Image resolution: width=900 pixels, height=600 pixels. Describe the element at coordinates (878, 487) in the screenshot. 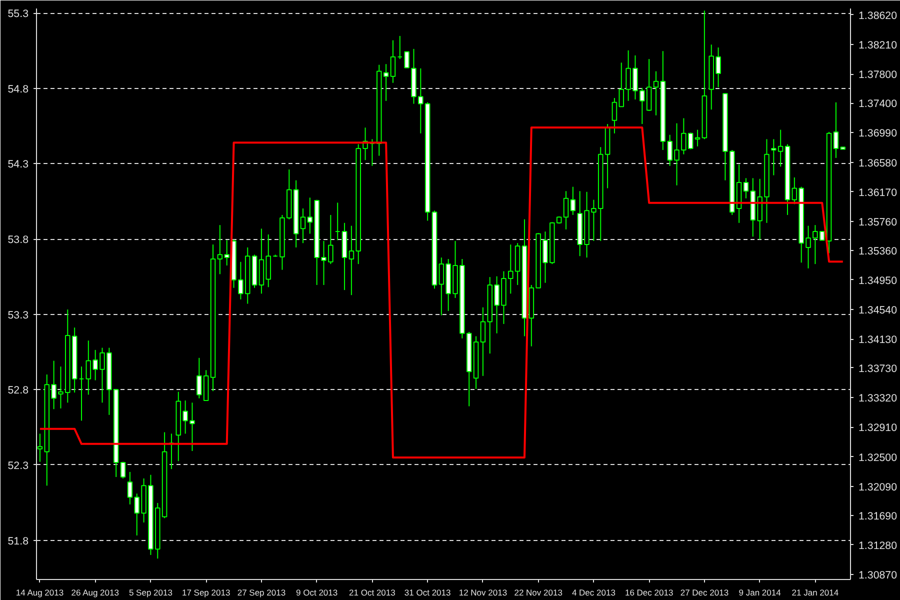

I see `y-tick-label: 1.32090` at that location.